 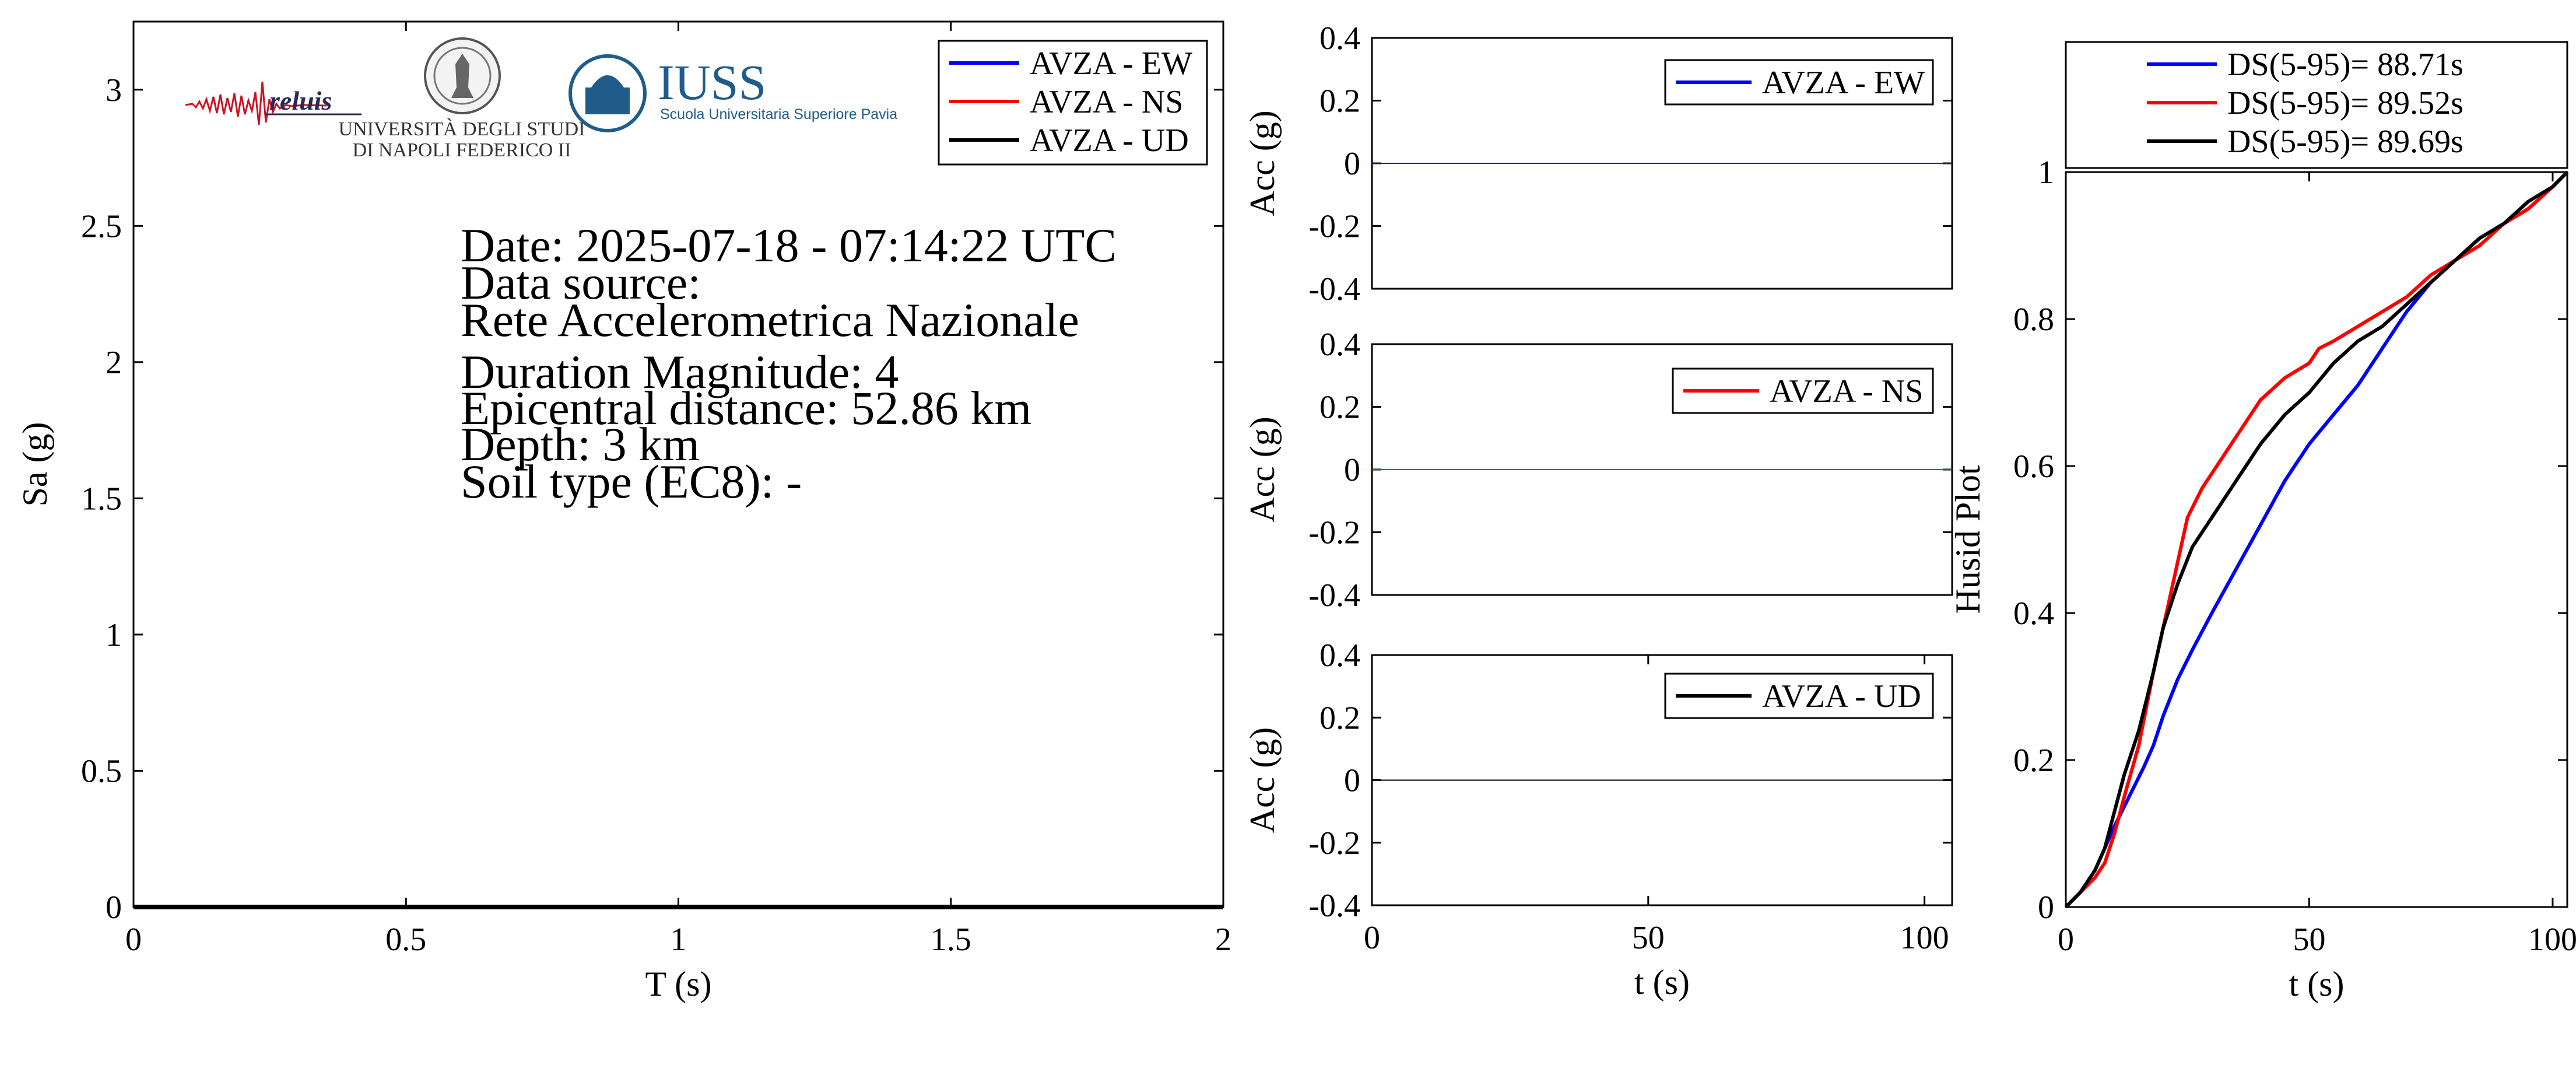 I want to click on acc_ud-legend-label-1: AVZA - UD, so click(x=1841, y=696).